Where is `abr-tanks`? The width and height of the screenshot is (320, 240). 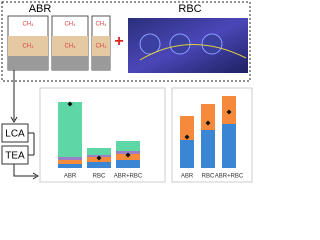 abr-tanks is located at coordinates (59, 43).